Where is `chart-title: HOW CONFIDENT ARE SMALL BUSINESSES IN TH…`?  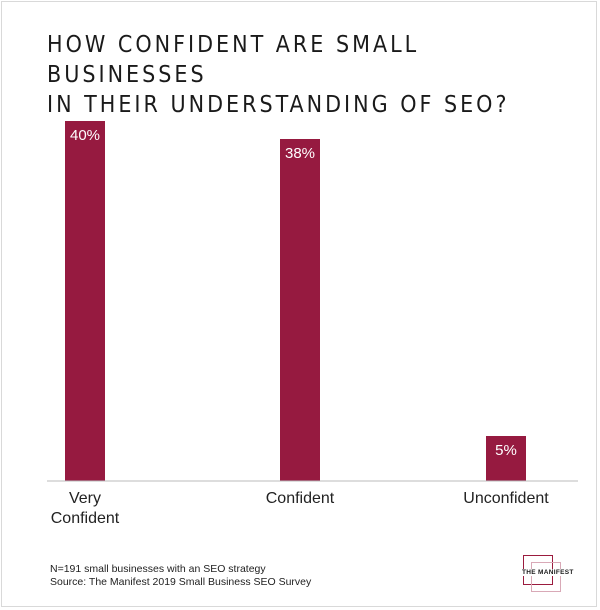 chart-title: HOW CONFIDENT ARE SMALL BUSINESSES IN TH… is located at coordinates (312, 75).